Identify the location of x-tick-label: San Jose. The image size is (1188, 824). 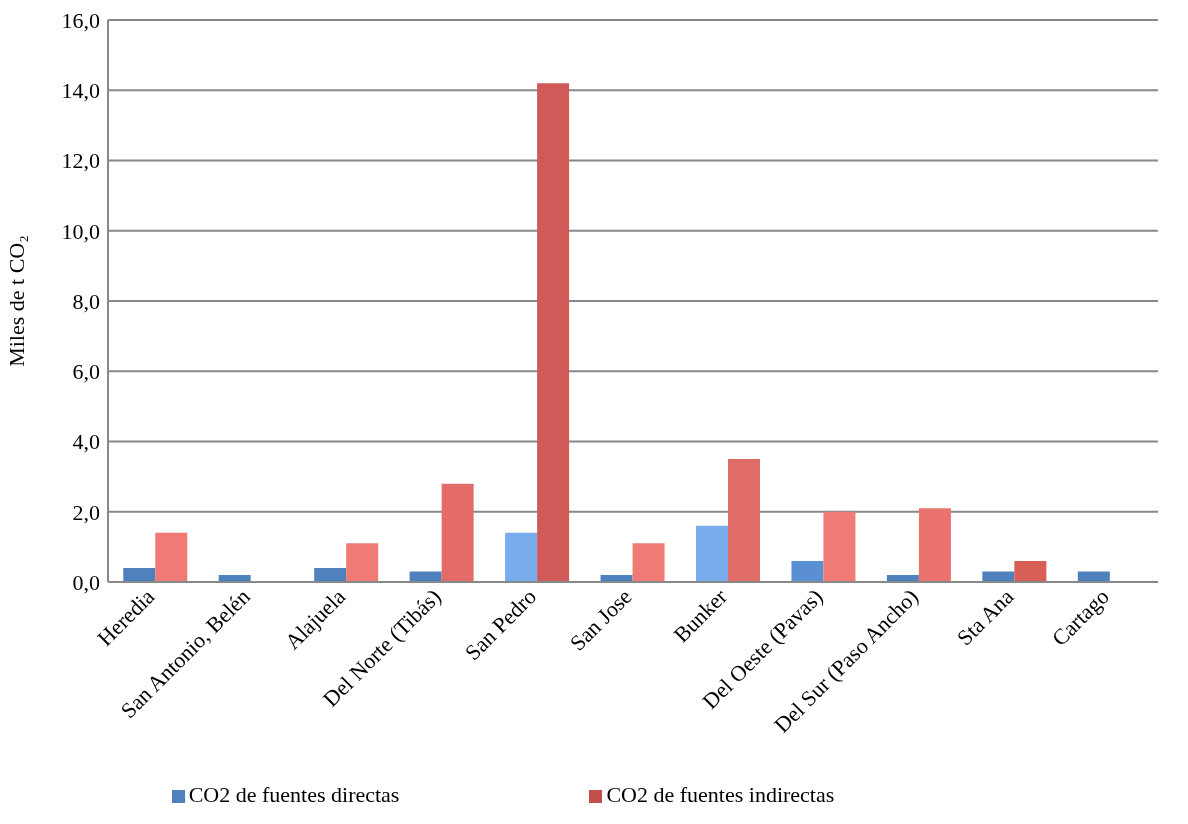
(600, 619).